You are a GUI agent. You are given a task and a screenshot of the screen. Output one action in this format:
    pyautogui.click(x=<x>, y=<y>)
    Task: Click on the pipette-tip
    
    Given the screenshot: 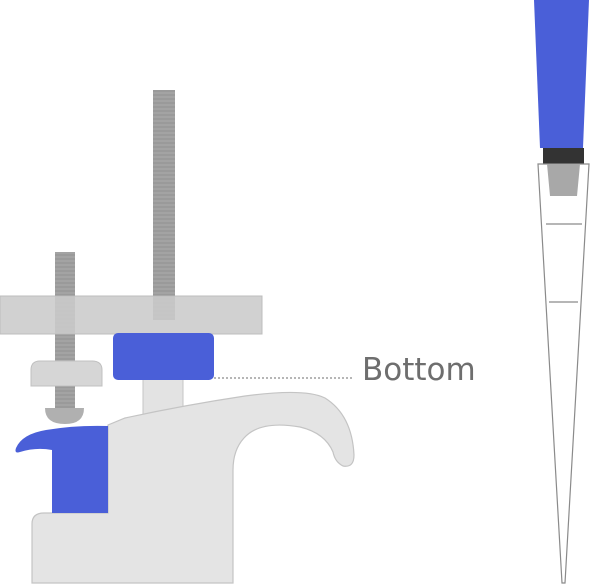 What is the action you would take?
    pyautogui.click(x=563, y=373)
    